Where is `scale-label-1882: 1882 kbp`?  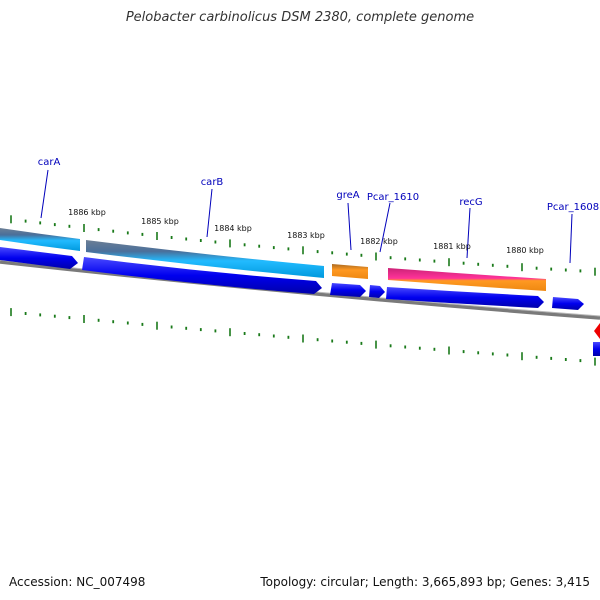 scale-label-1882: 1882 kbp is located at coordinates (379, 241).